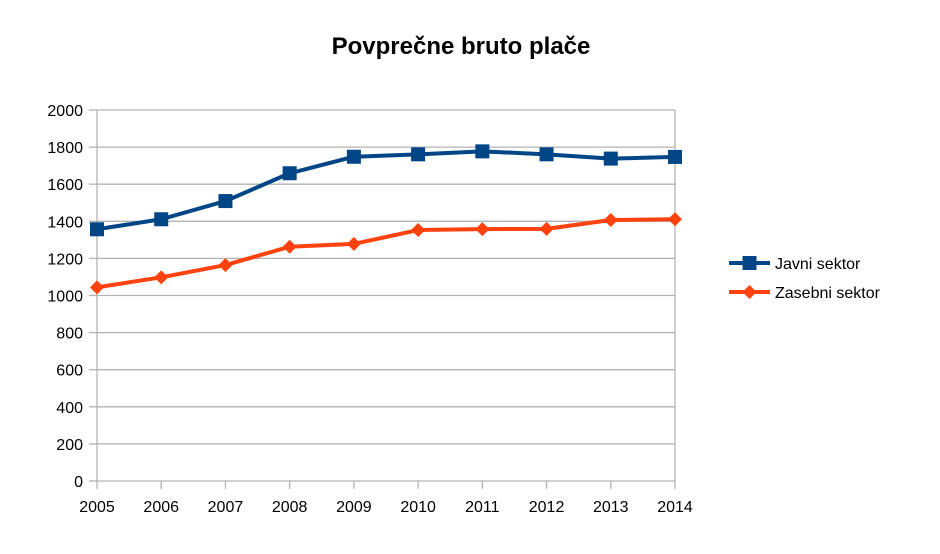 Image resolution: width=940 pixels, height=554 pixels. What do you see at coordinates (161, 507) in the screenshot?
I see `x-tick-label: 2006` at bounding box center [161, 507].